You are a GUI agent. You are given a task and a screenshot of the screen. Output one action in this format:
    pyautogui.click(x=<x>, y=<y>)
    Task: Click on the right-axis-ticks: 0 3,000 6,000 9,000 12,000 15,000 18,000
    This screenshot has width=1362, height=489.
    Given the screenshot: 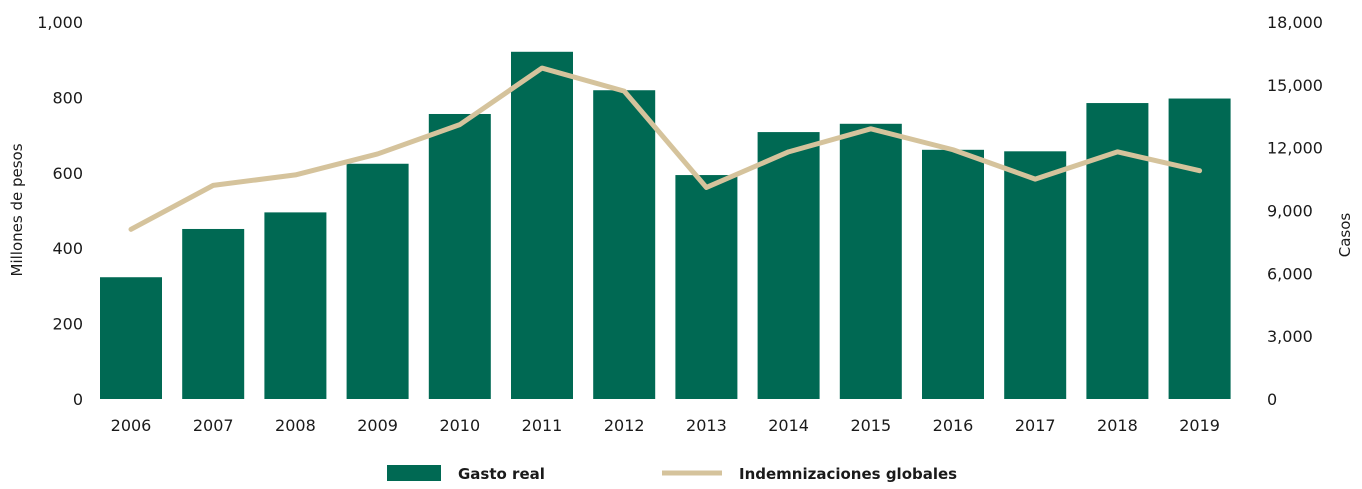 What is the action you would take?
    pyautogui.click(x=1295, y=211)
    